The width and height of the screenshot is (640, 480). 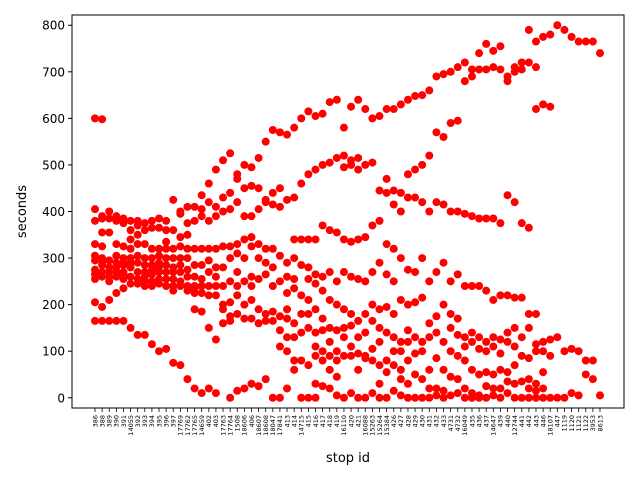 I want to click on x-tick-label: 435, so click(x=472, y=421).